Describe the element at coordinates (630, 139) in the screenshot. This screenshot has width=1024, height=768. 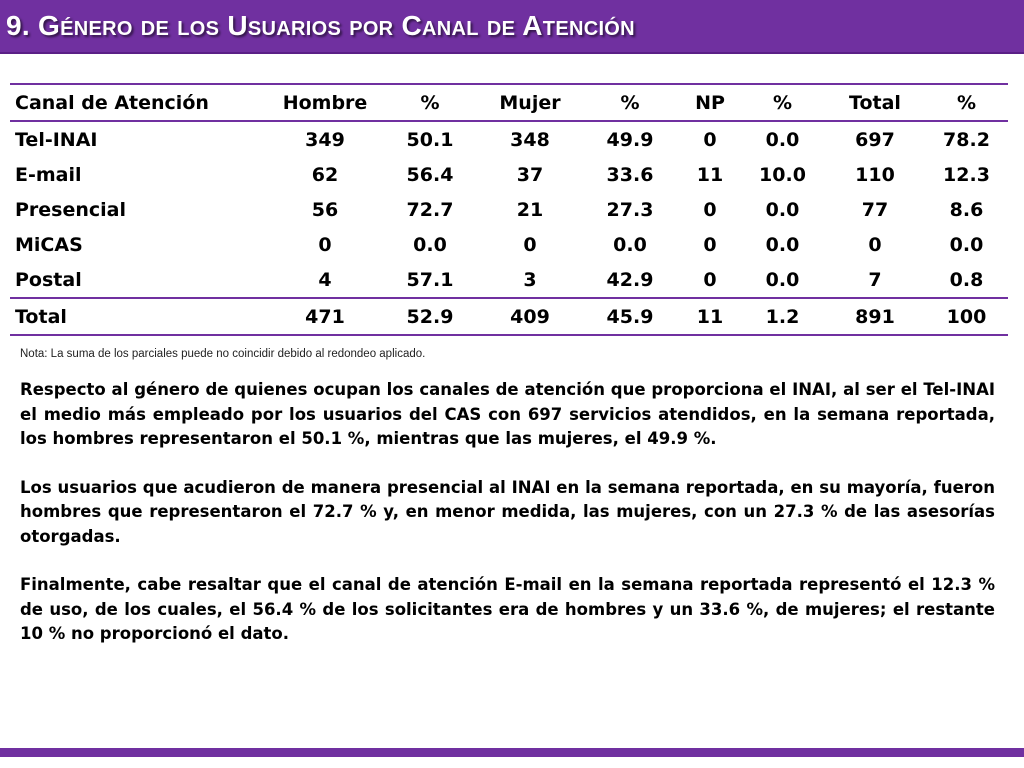
I see `table-cell: 49.9` at that location.